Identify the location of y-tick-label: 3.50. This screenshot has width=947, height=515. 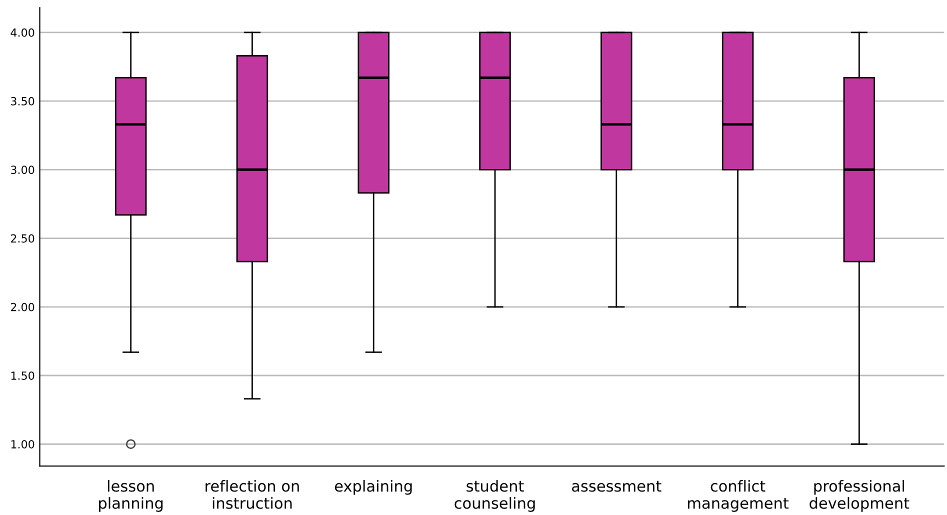
(22, 101).